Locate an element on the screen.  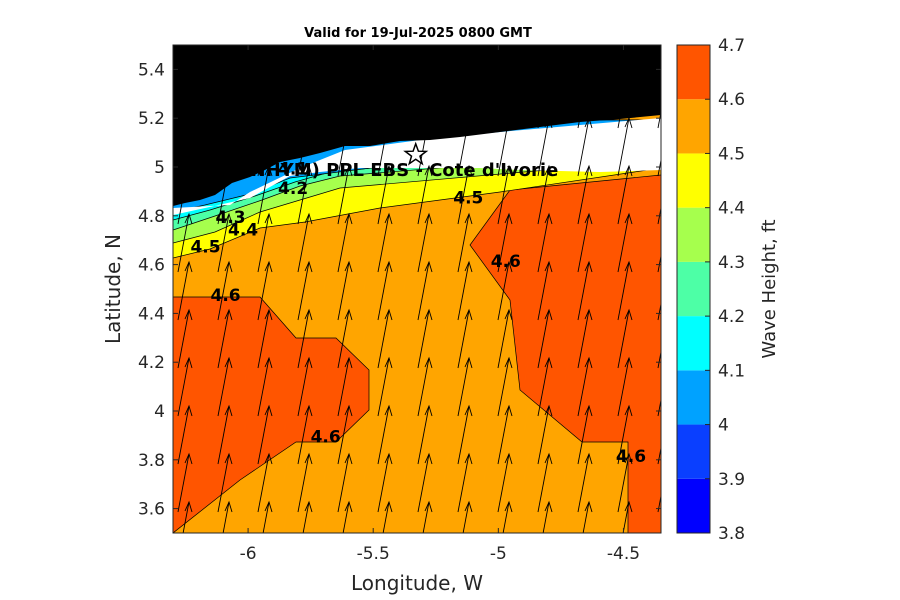
y-tick-label: 4.4 is located at coordinates (151, 314).